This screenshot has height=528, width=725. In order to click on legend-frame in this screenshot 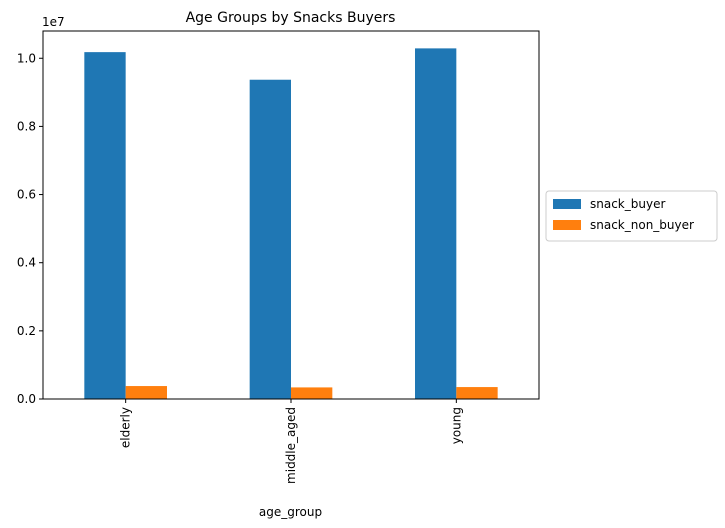, I will do `click(631, 216)`.